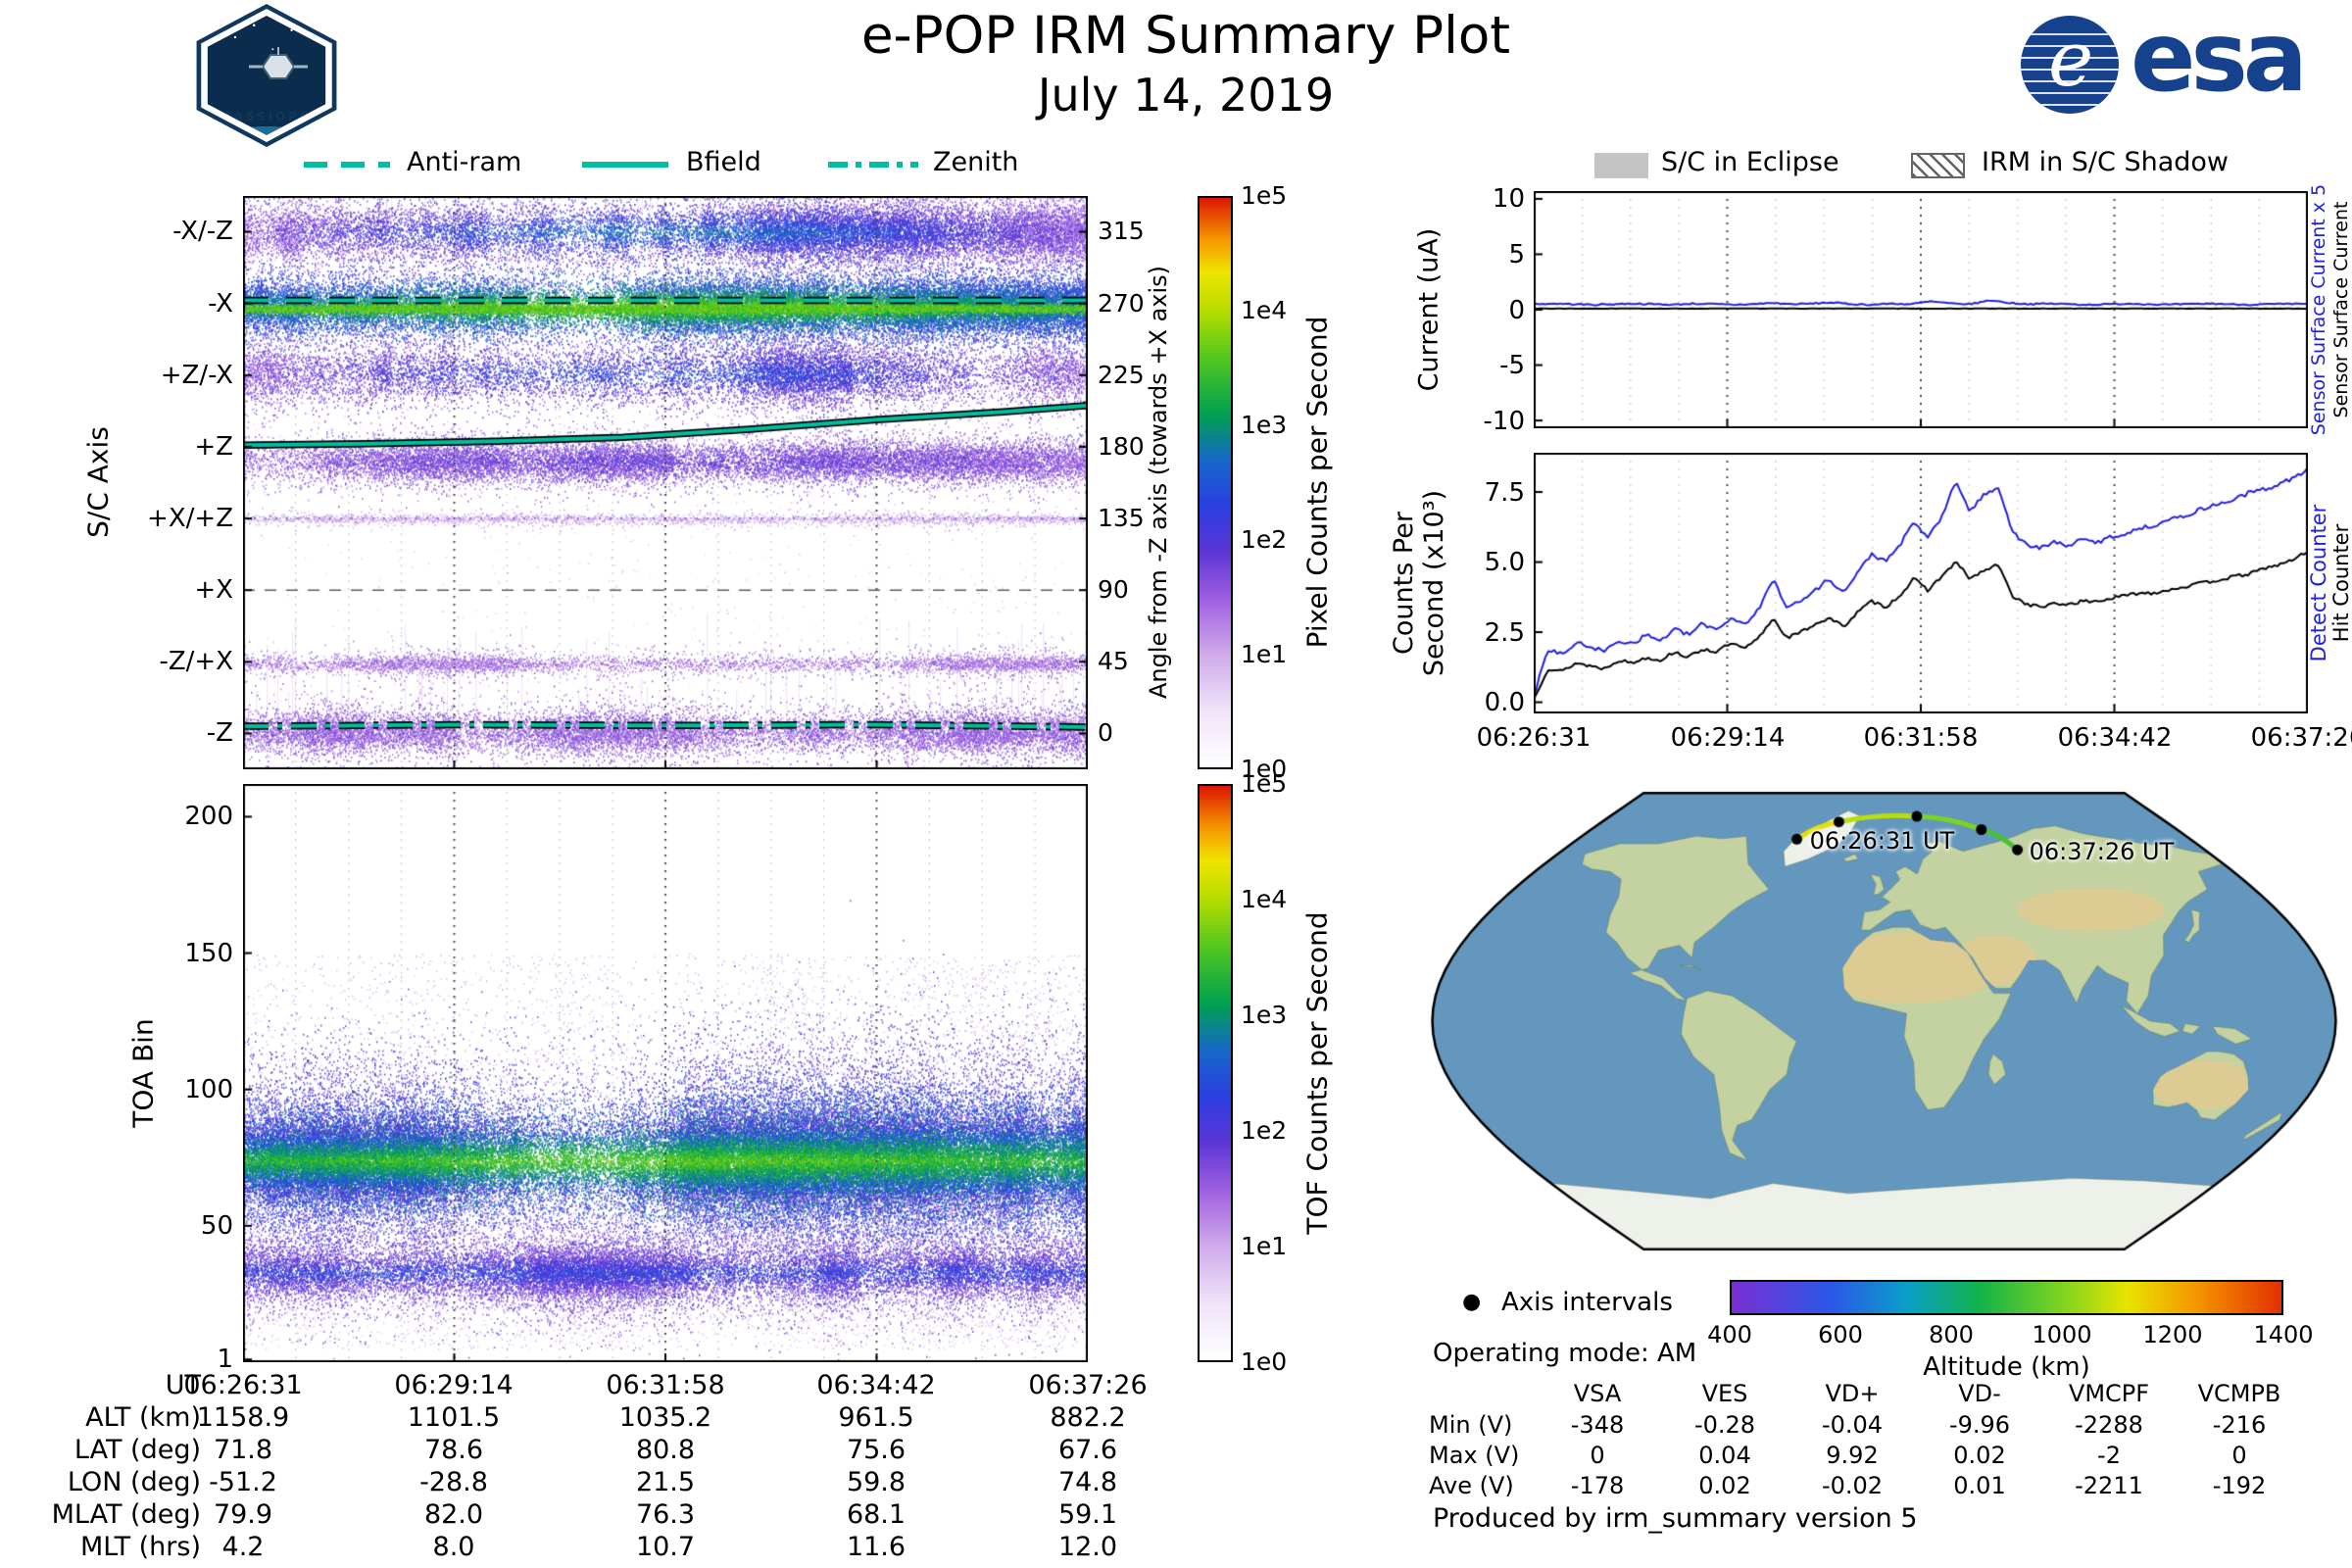 The width and height of the screenshot is (2352, 1568). I want to click on toa-tick: 200, so click(208, 816).